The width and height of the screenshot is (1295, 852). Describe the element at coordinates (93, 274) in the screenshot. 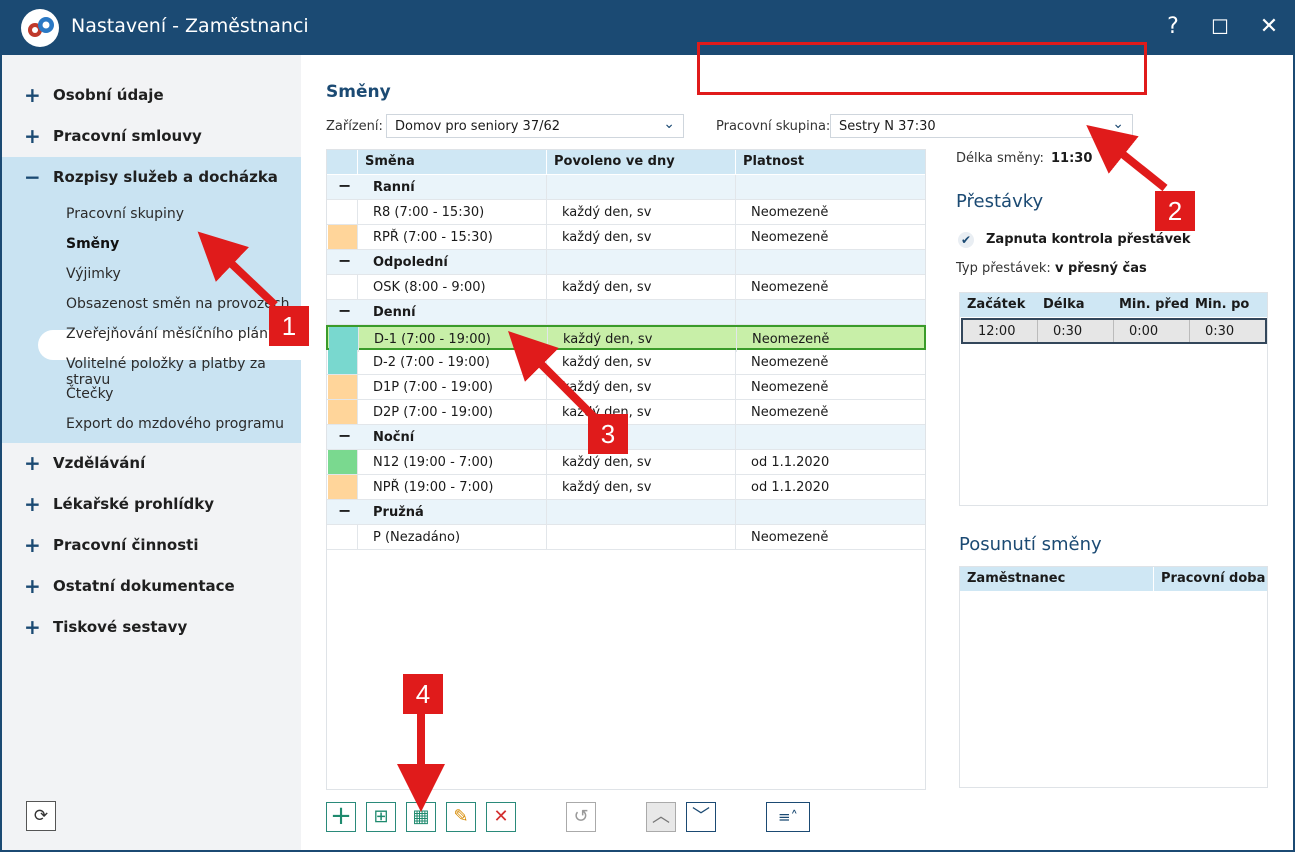

I see `sidebar-subitem-exceptions: Výjimky` at that location.